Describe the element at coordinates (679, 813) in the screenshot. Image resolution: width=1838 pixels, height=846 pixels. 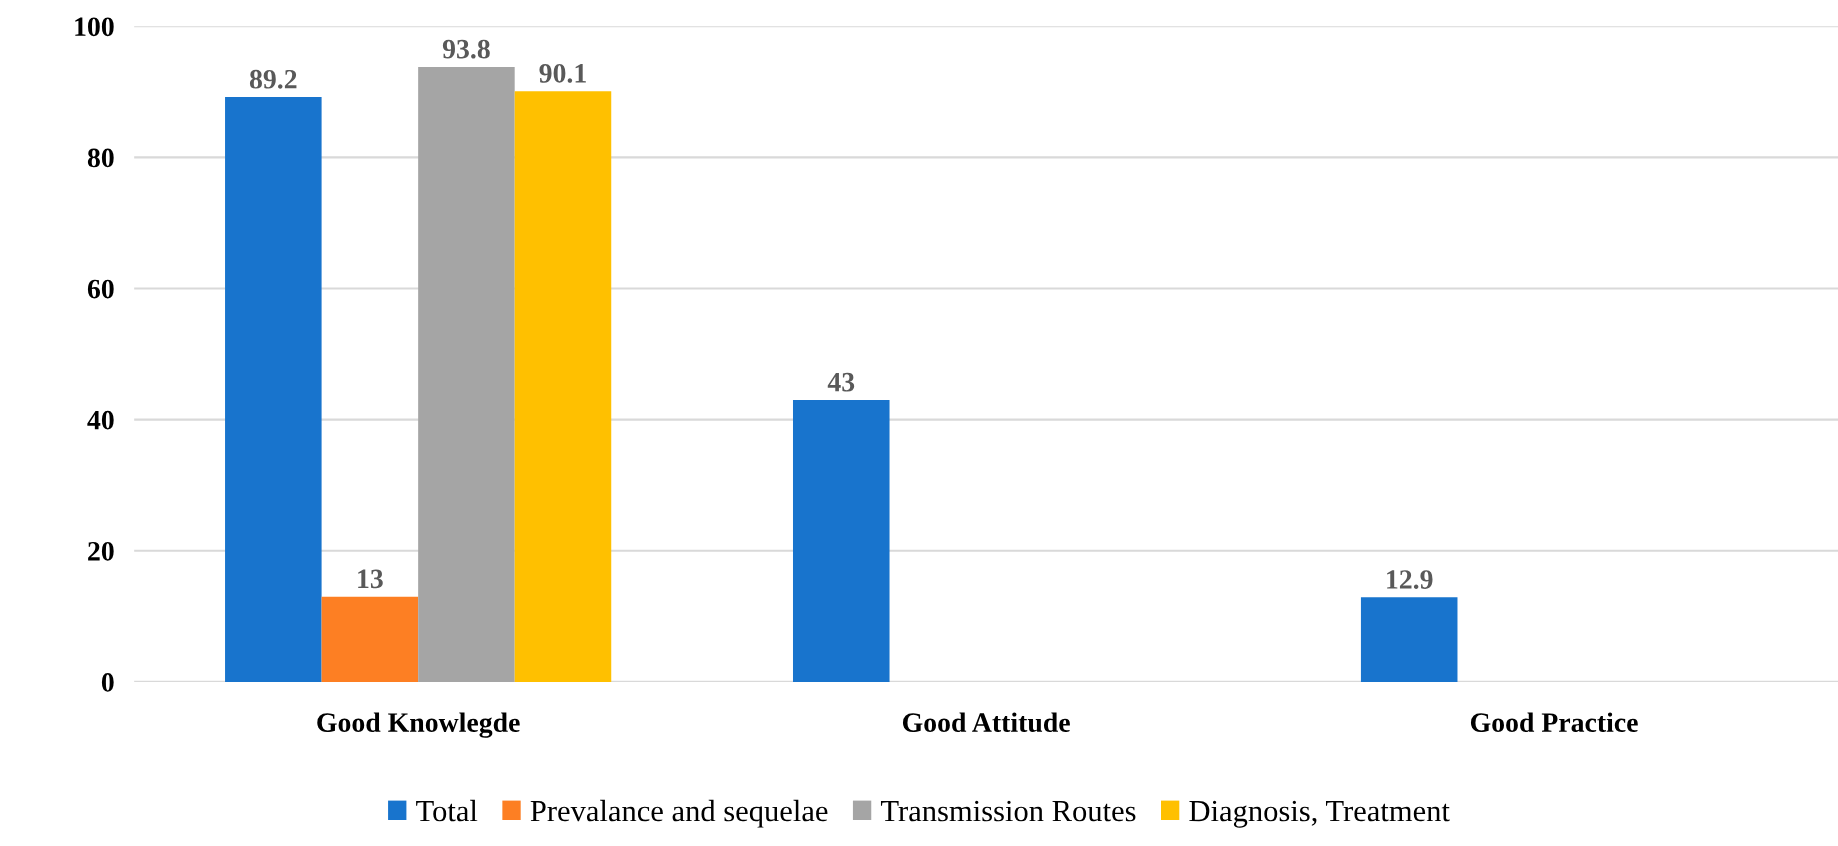
I see `legend-label: Prevalance and sequelae` at that location.